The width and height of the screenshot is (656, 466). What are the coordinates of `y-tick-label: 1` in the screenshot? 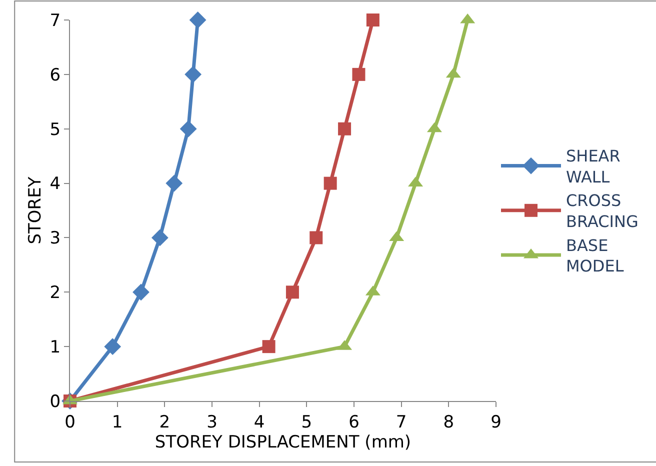 It's located at (55, 348).